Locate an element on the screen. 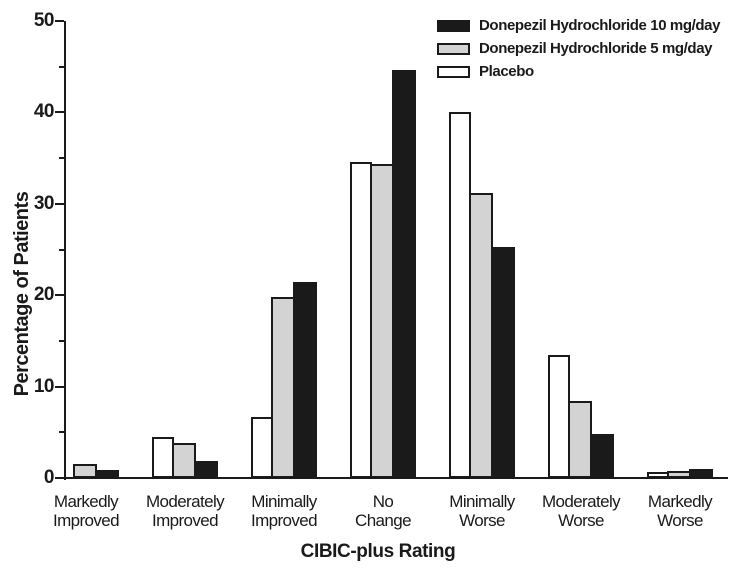 The image size is (733, 573). bar-donepezil-5mg-minimally-improved is located at coordinates (283, 387).